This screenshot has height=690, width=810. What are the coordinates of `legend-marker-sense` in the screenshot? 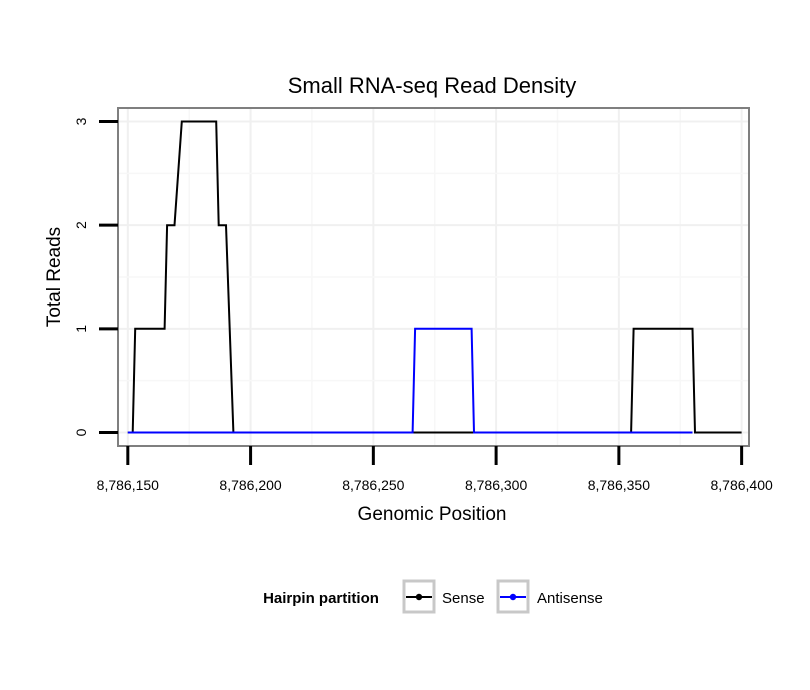 It's located at (419, 597).